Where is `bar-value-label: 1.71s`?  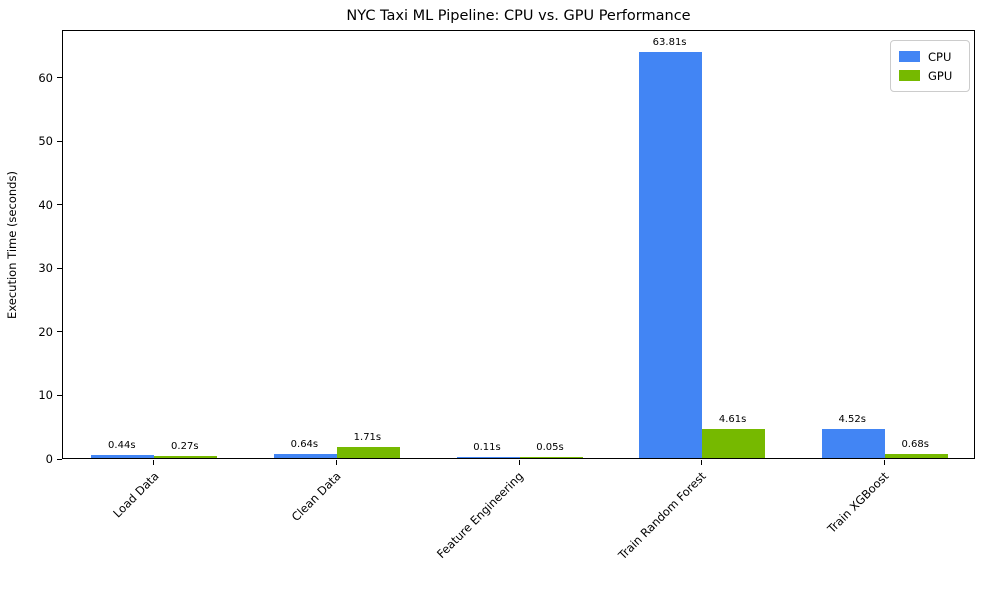 bar-value-label: 1.71s is located at coordinates (367, 438).